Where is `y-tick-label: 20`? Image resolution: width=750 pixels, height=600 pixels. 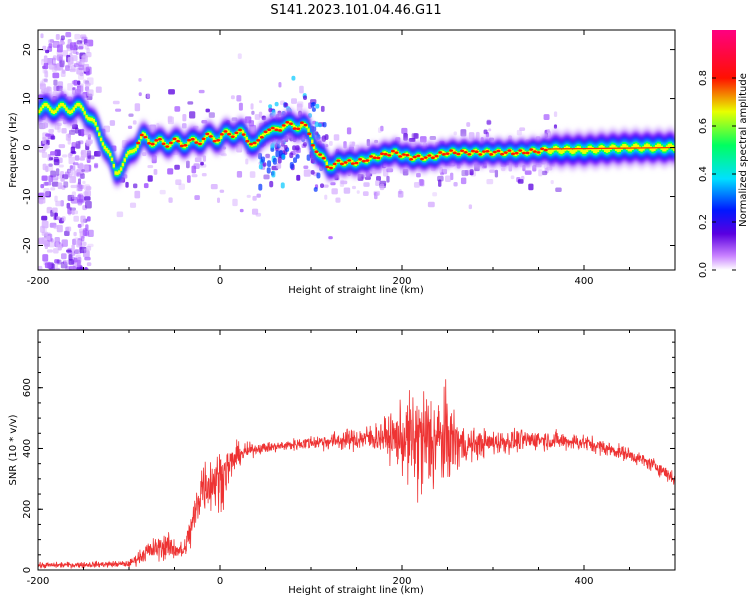
y-tick-label: 20 is located at coordinates (27, 49).